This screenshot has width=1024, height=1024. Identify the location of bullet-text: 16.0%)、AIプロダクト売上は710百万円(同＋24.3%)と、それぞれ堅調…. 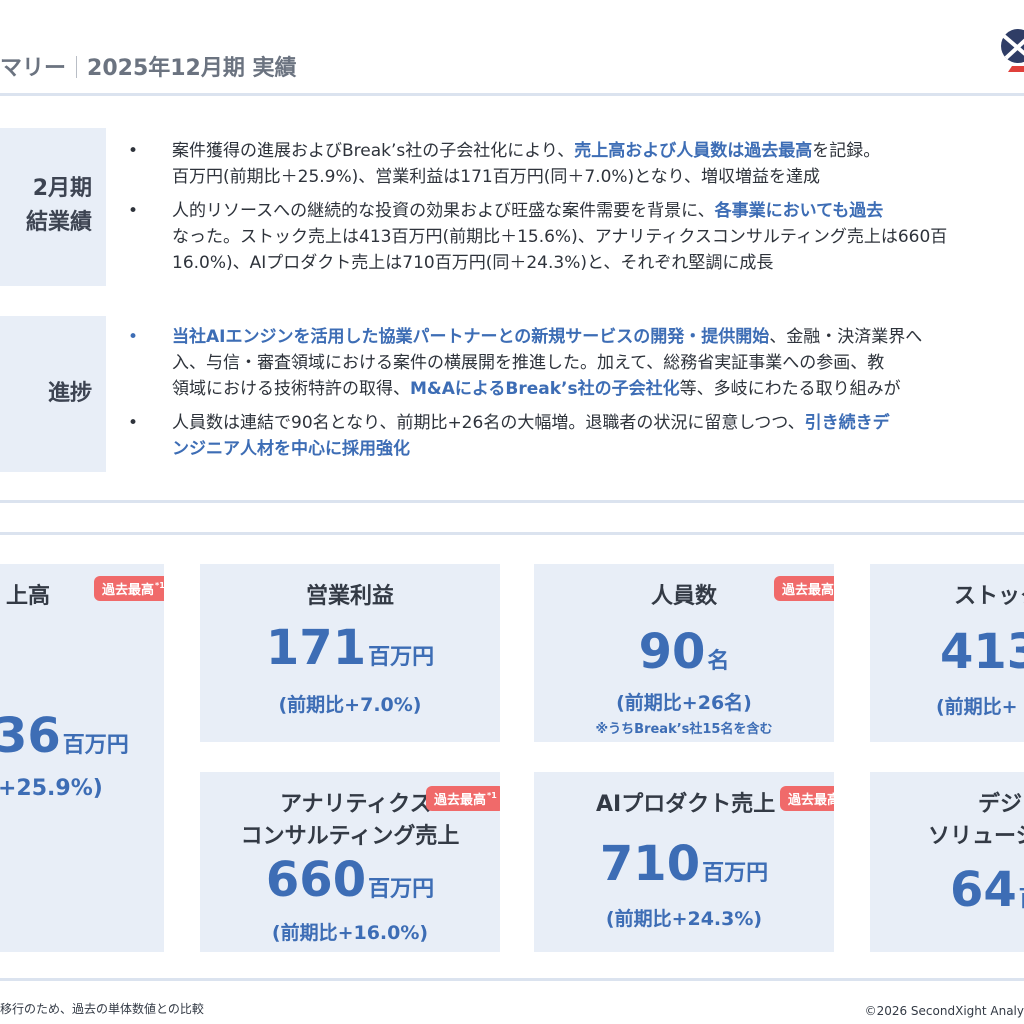
(473, 263).